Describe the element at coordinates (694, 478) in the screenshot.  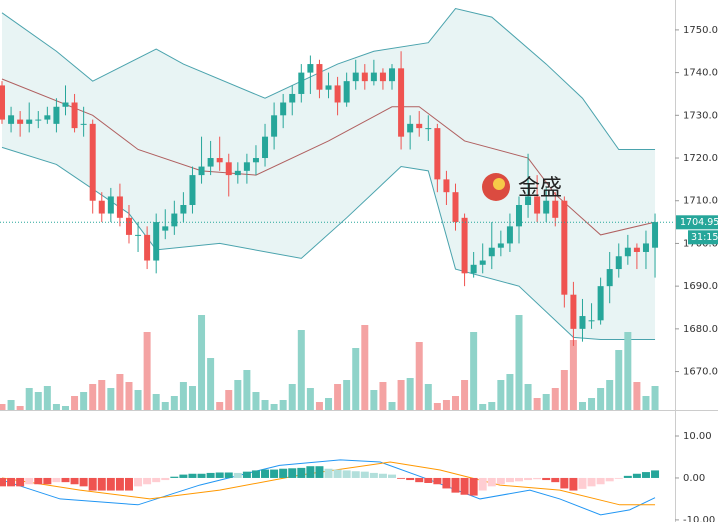
I see `macd-y-tick-label: 0.00` at that location.